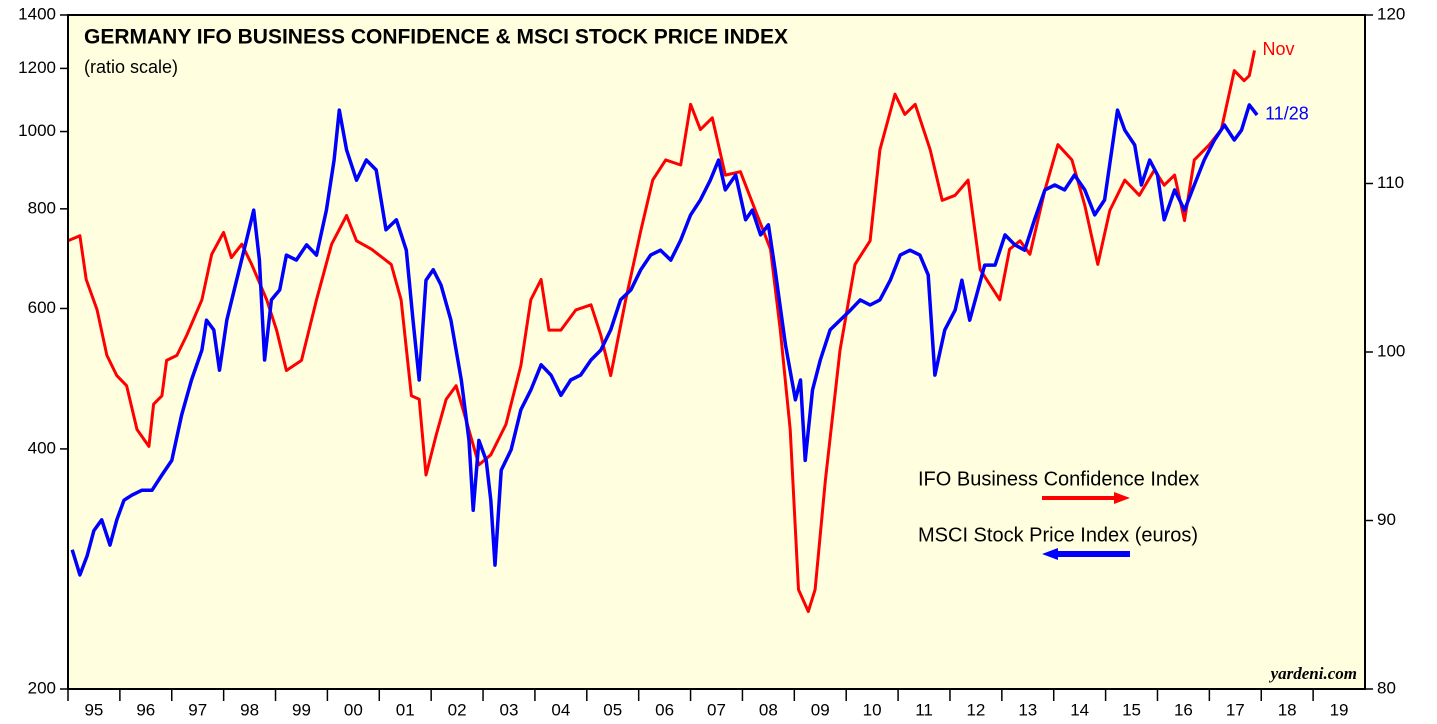 The image size is (1437, 724). What do you see at coordinates (353, 709) in the screenshot?
I see `x-tick-label: 00` at bounding box center [353, 709].